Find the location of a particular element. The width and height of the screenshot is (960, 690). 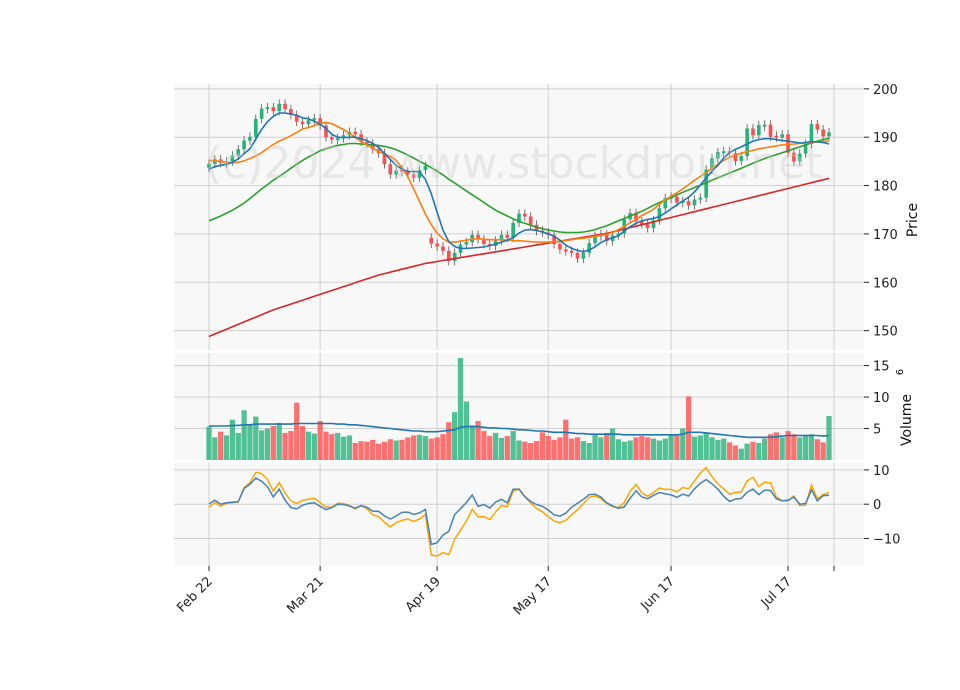

volume-tick-label: 5 is located at coordinates (877, 430).